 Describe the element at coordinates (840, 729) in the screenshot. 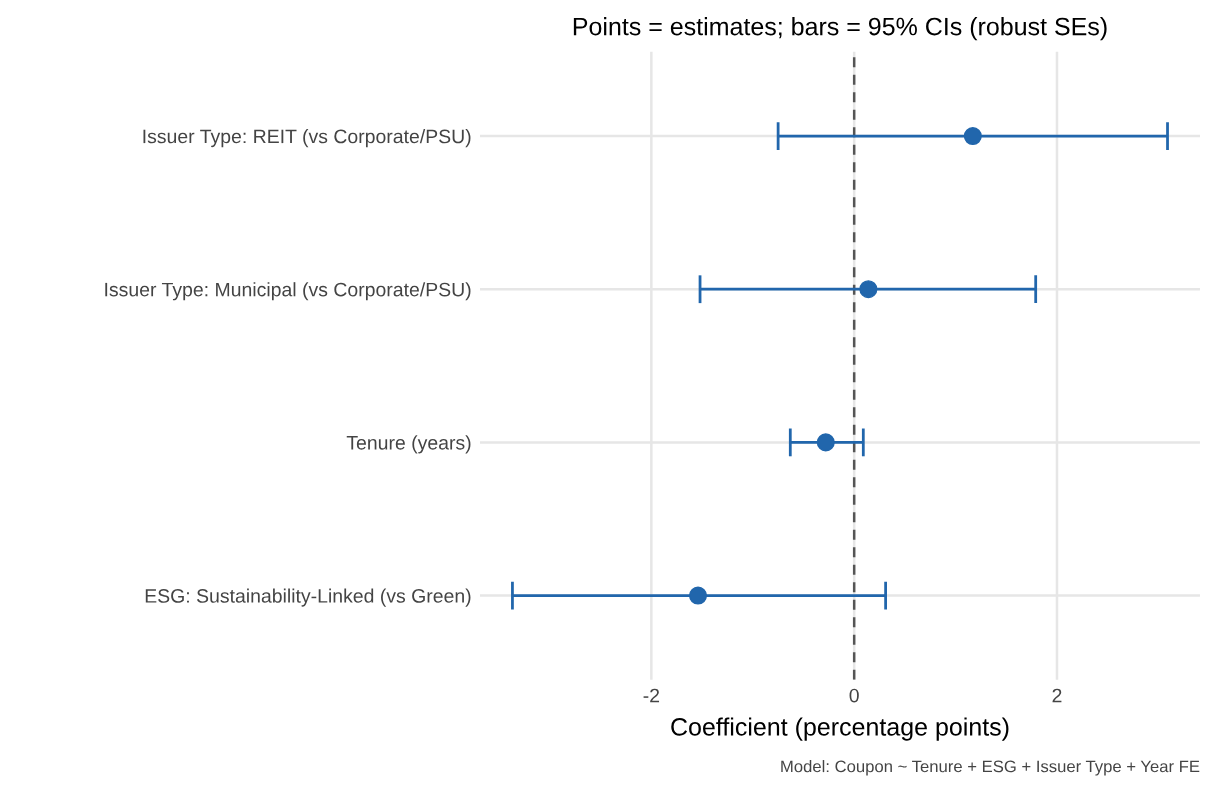

I see `x-axis-title: Coefficient (percentage points)` at that location.